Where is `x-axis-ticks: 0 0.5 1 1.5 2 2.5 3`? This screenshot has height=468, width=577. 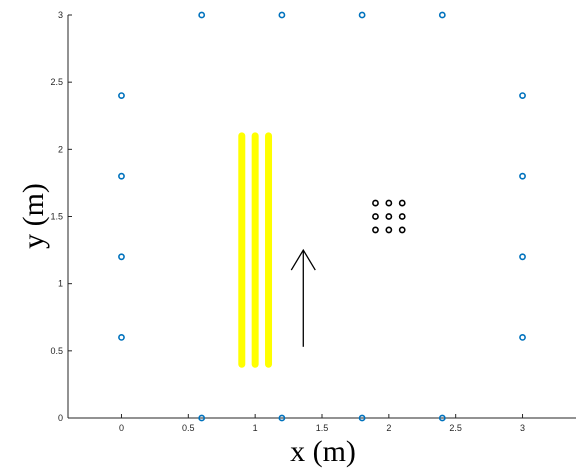
x-axis-ticks: 0 0.5 1 1.5 2 2.5 3 is located at coordinates (322, 423).